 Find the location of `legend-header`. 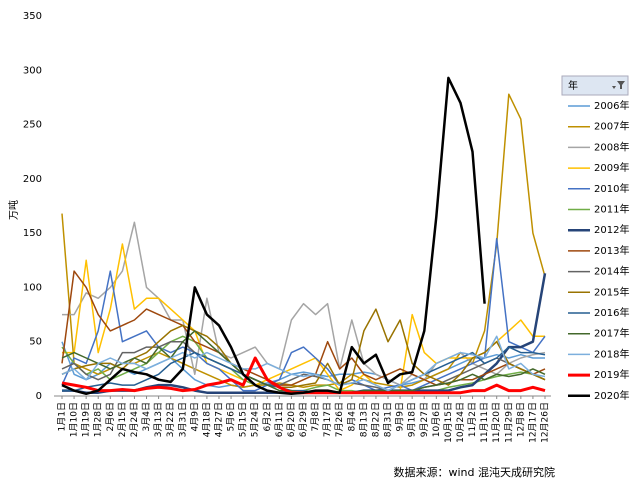

legend-header is located at coordinates (595, 85).